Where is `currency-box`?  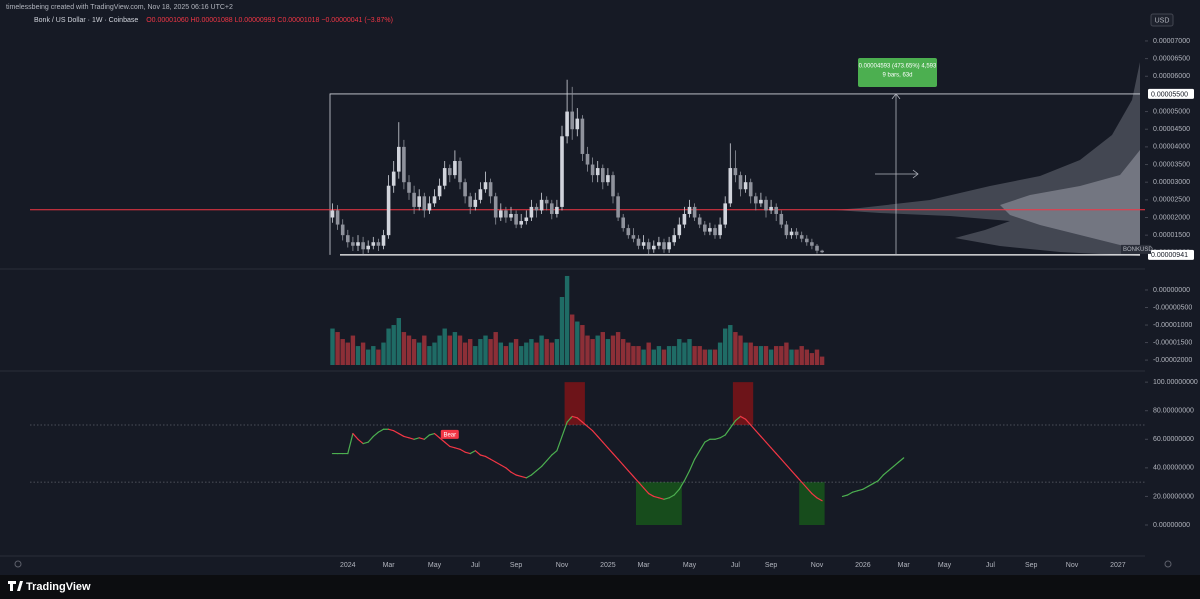 currency-box is located at coordinates (1162, 20).